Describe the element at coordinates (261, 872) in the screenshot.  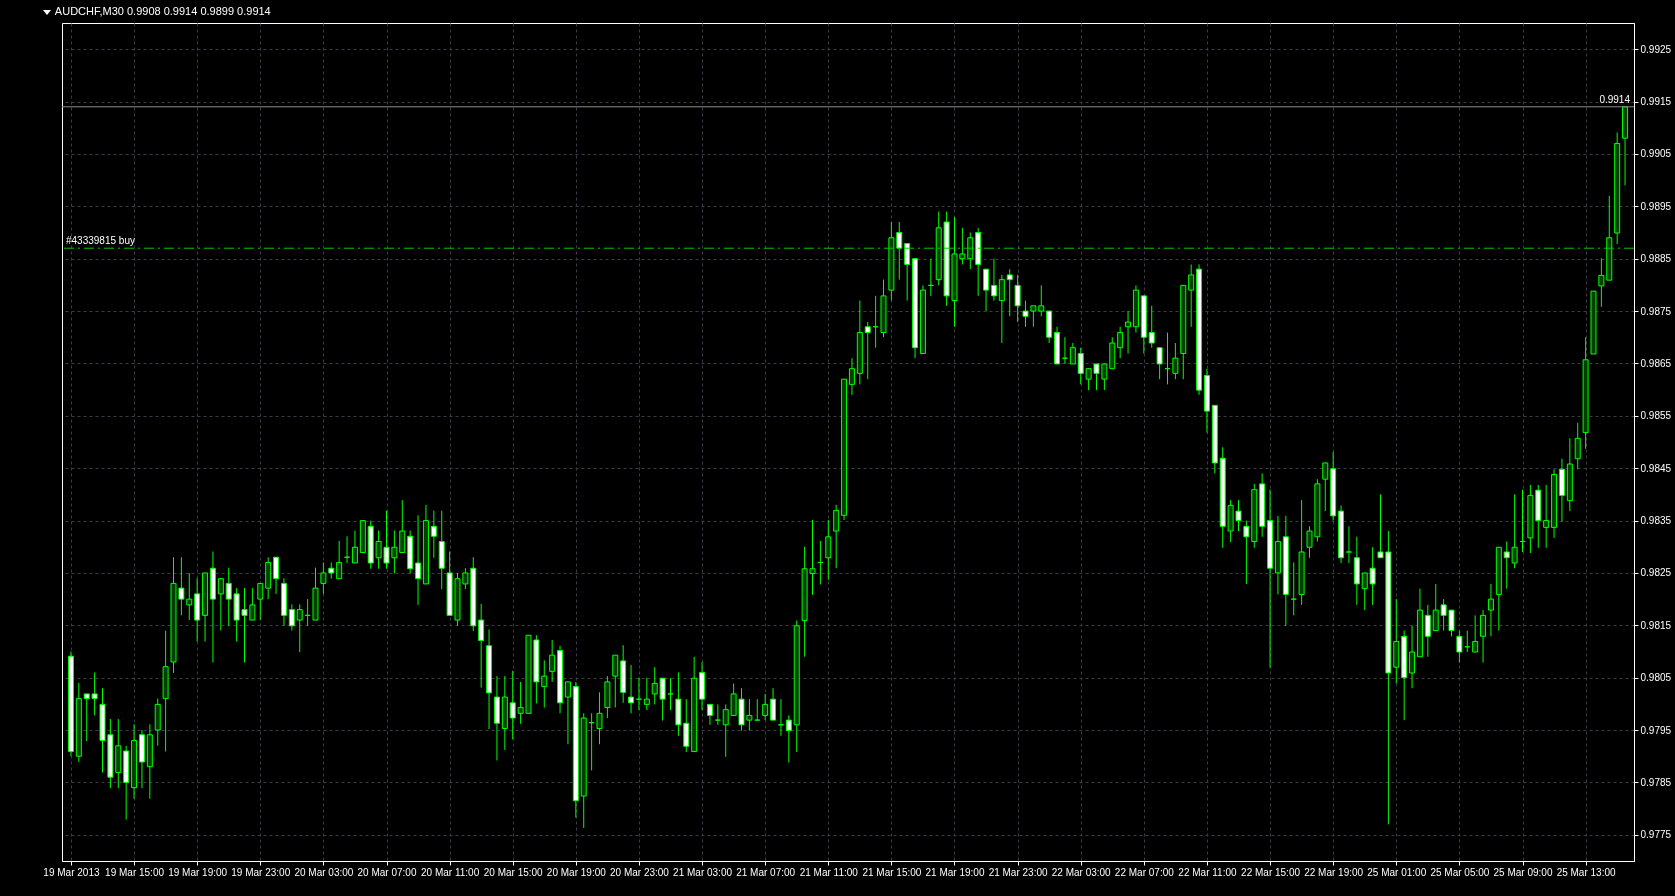
I see `x-tick-label: 19 Mar 23:00` at that location.